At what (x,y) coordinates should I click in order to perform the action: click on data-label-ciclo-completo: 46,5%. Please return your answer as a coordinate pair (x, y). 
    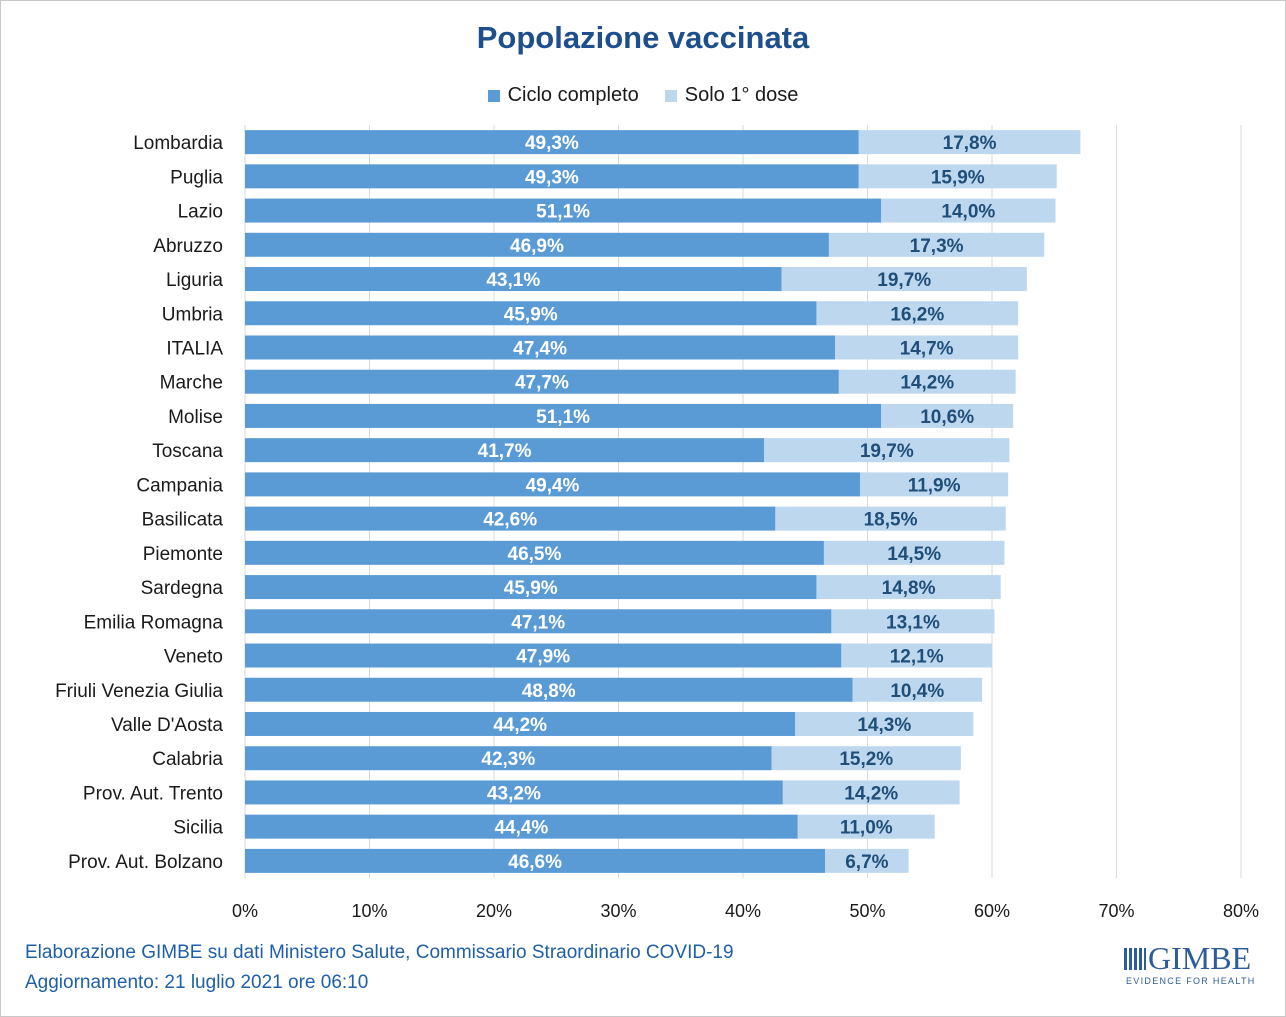
    Looking at the image, I should click on (535, 554).